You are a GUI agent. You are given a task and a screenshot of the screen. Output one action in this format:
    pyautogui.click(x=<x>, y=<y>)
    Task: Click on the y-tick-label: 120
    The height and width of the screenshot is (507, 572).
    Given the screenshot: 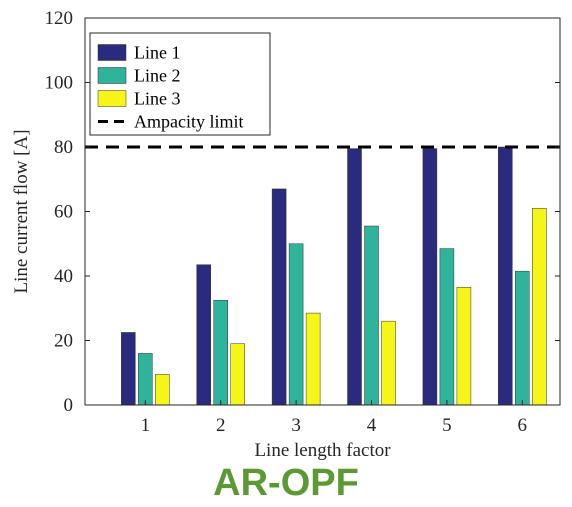 What is the action you would take?
    pyautogui.click(x=59, y=18)
    